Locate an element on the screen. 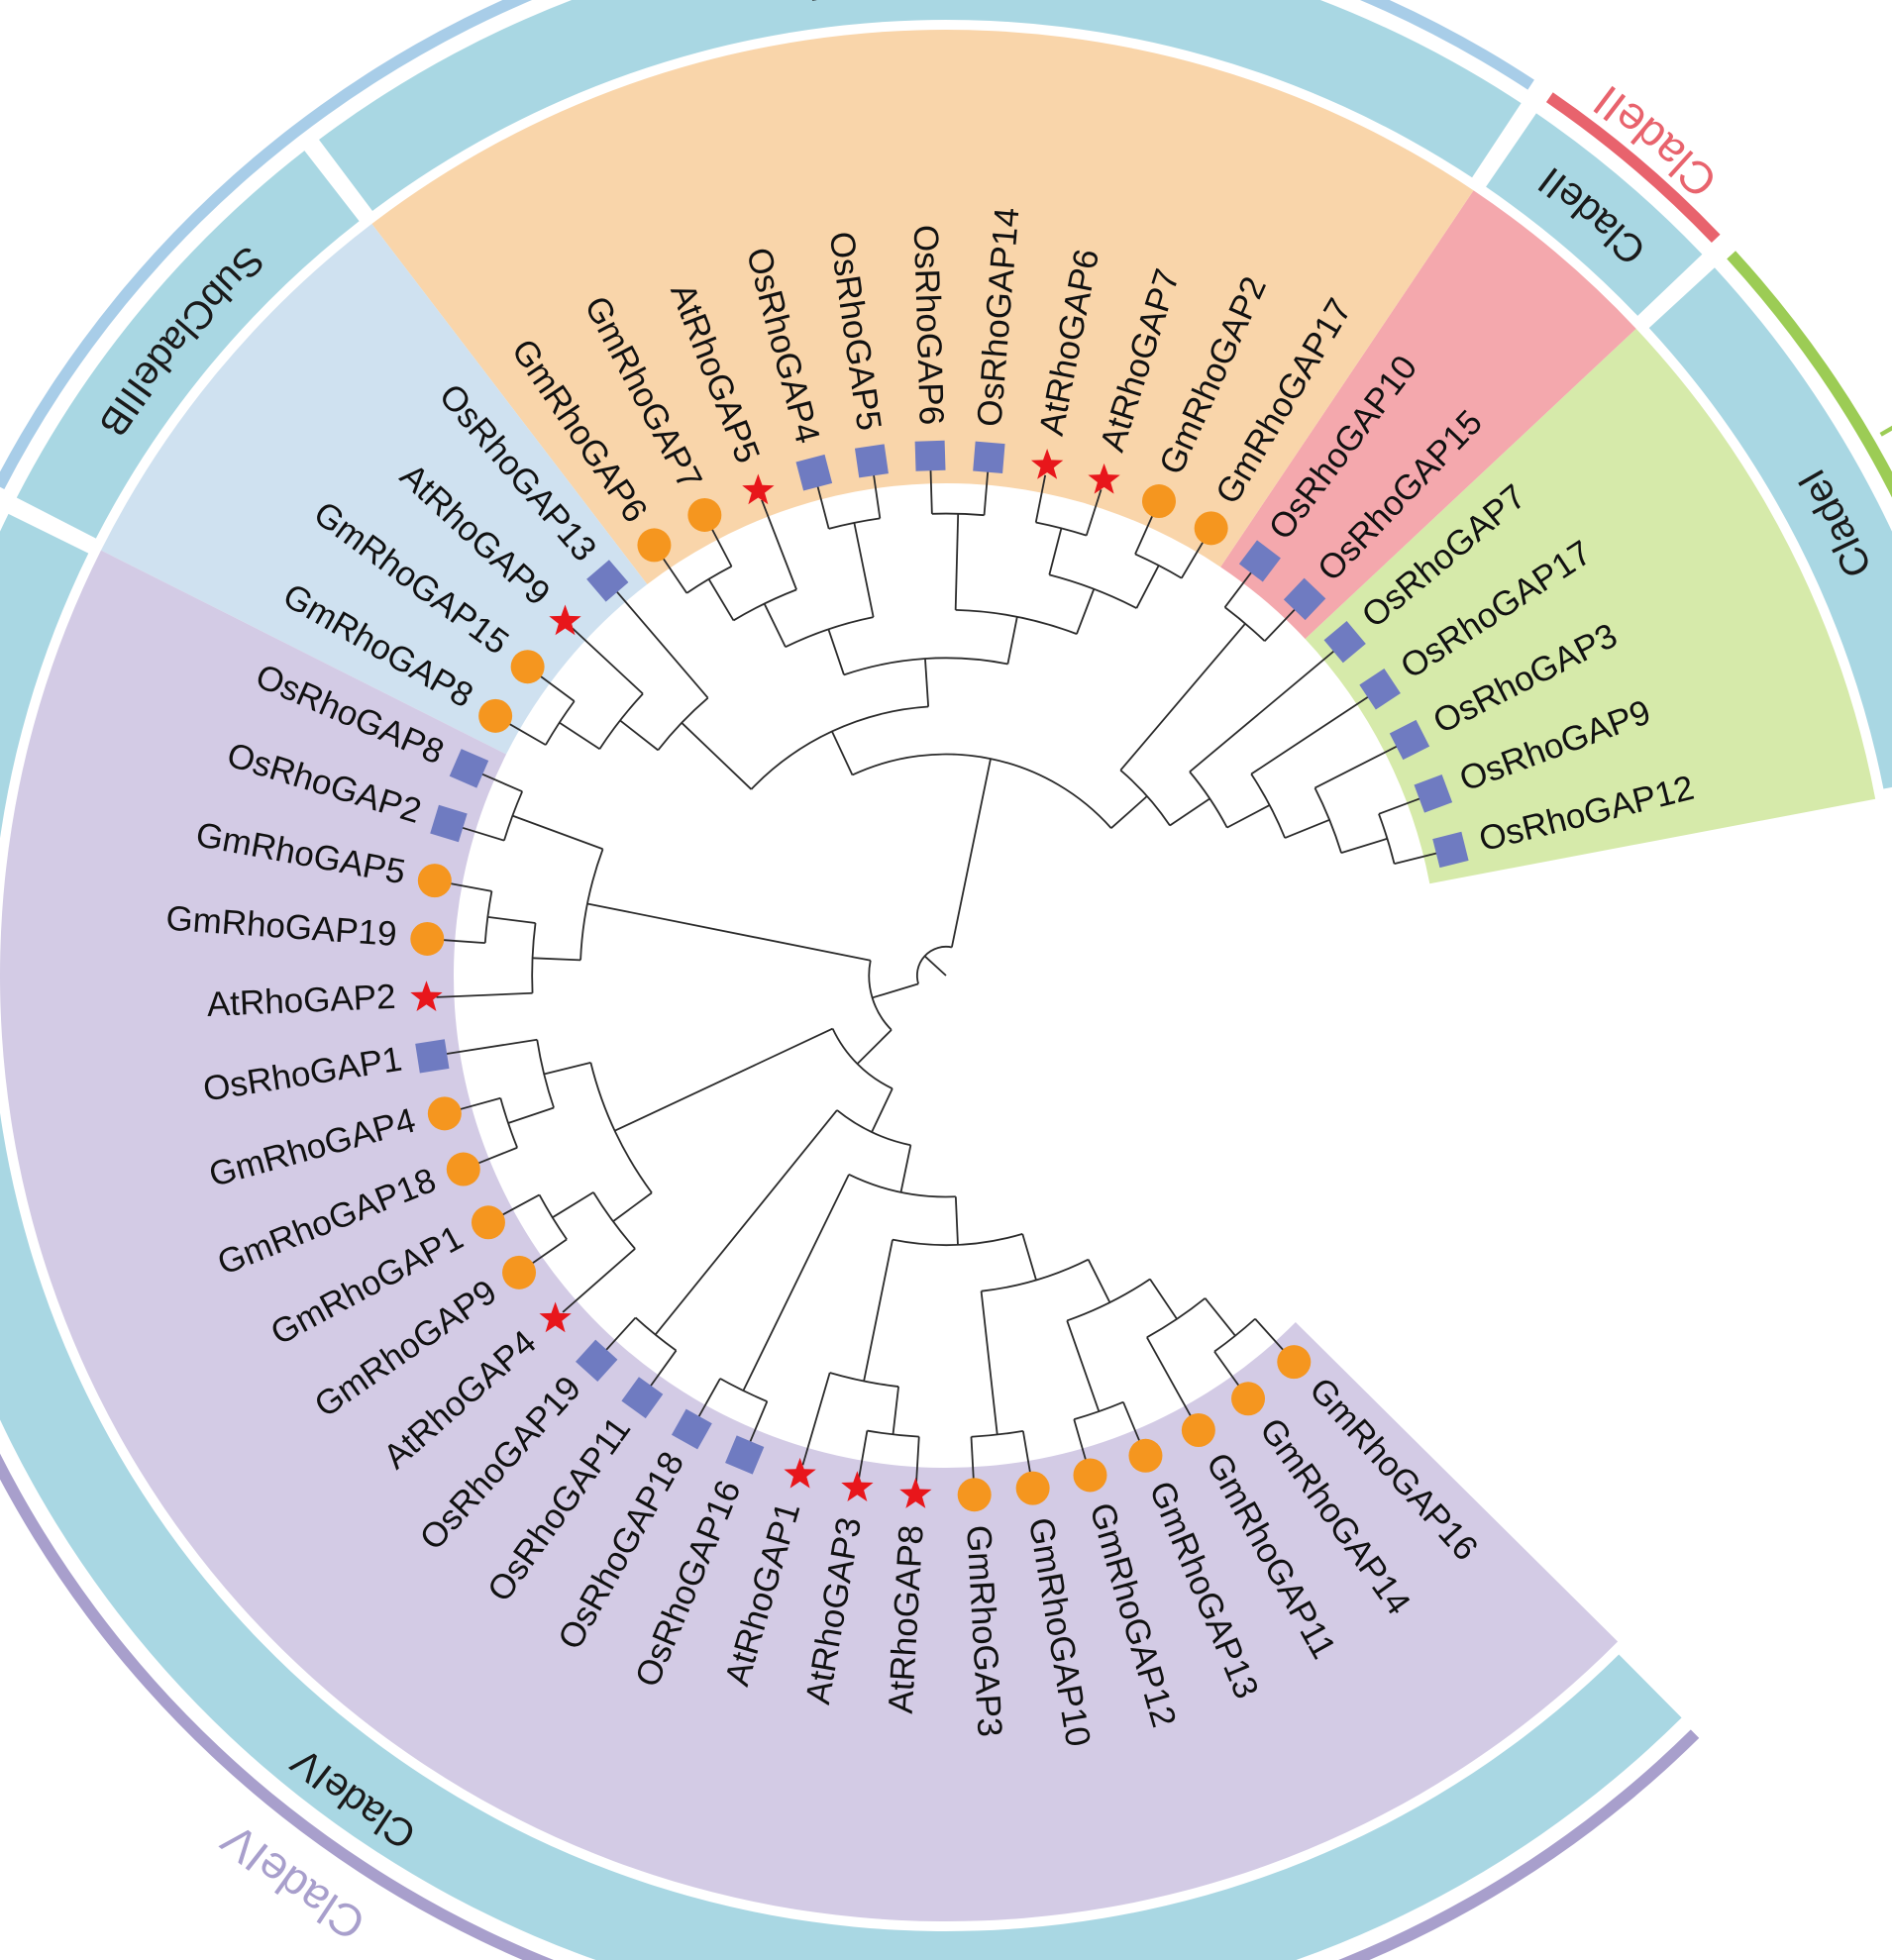 This screenshot has height=1960, width=1892. circle-marker-gmrhogap16 is located at coordinates (1294, 1362).